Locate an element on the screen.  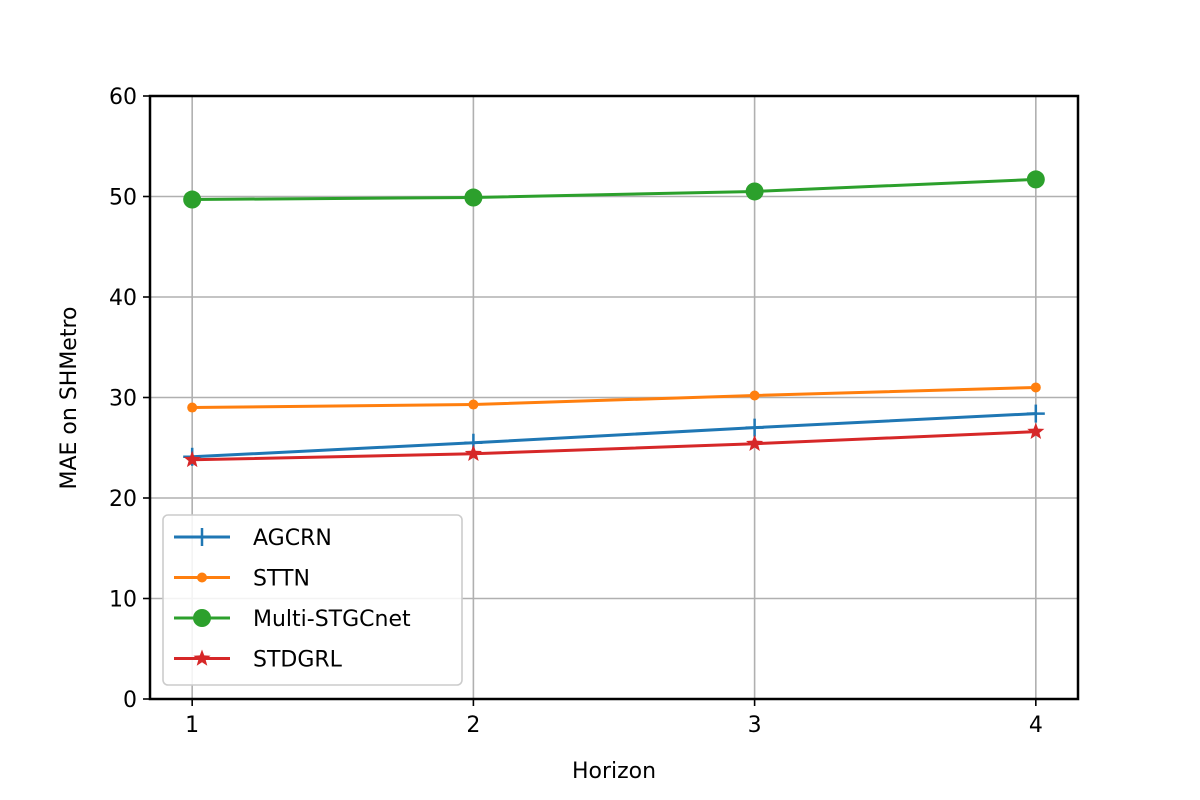
legend-label: Multi-STGCnet is located at coordinates (332, 619).